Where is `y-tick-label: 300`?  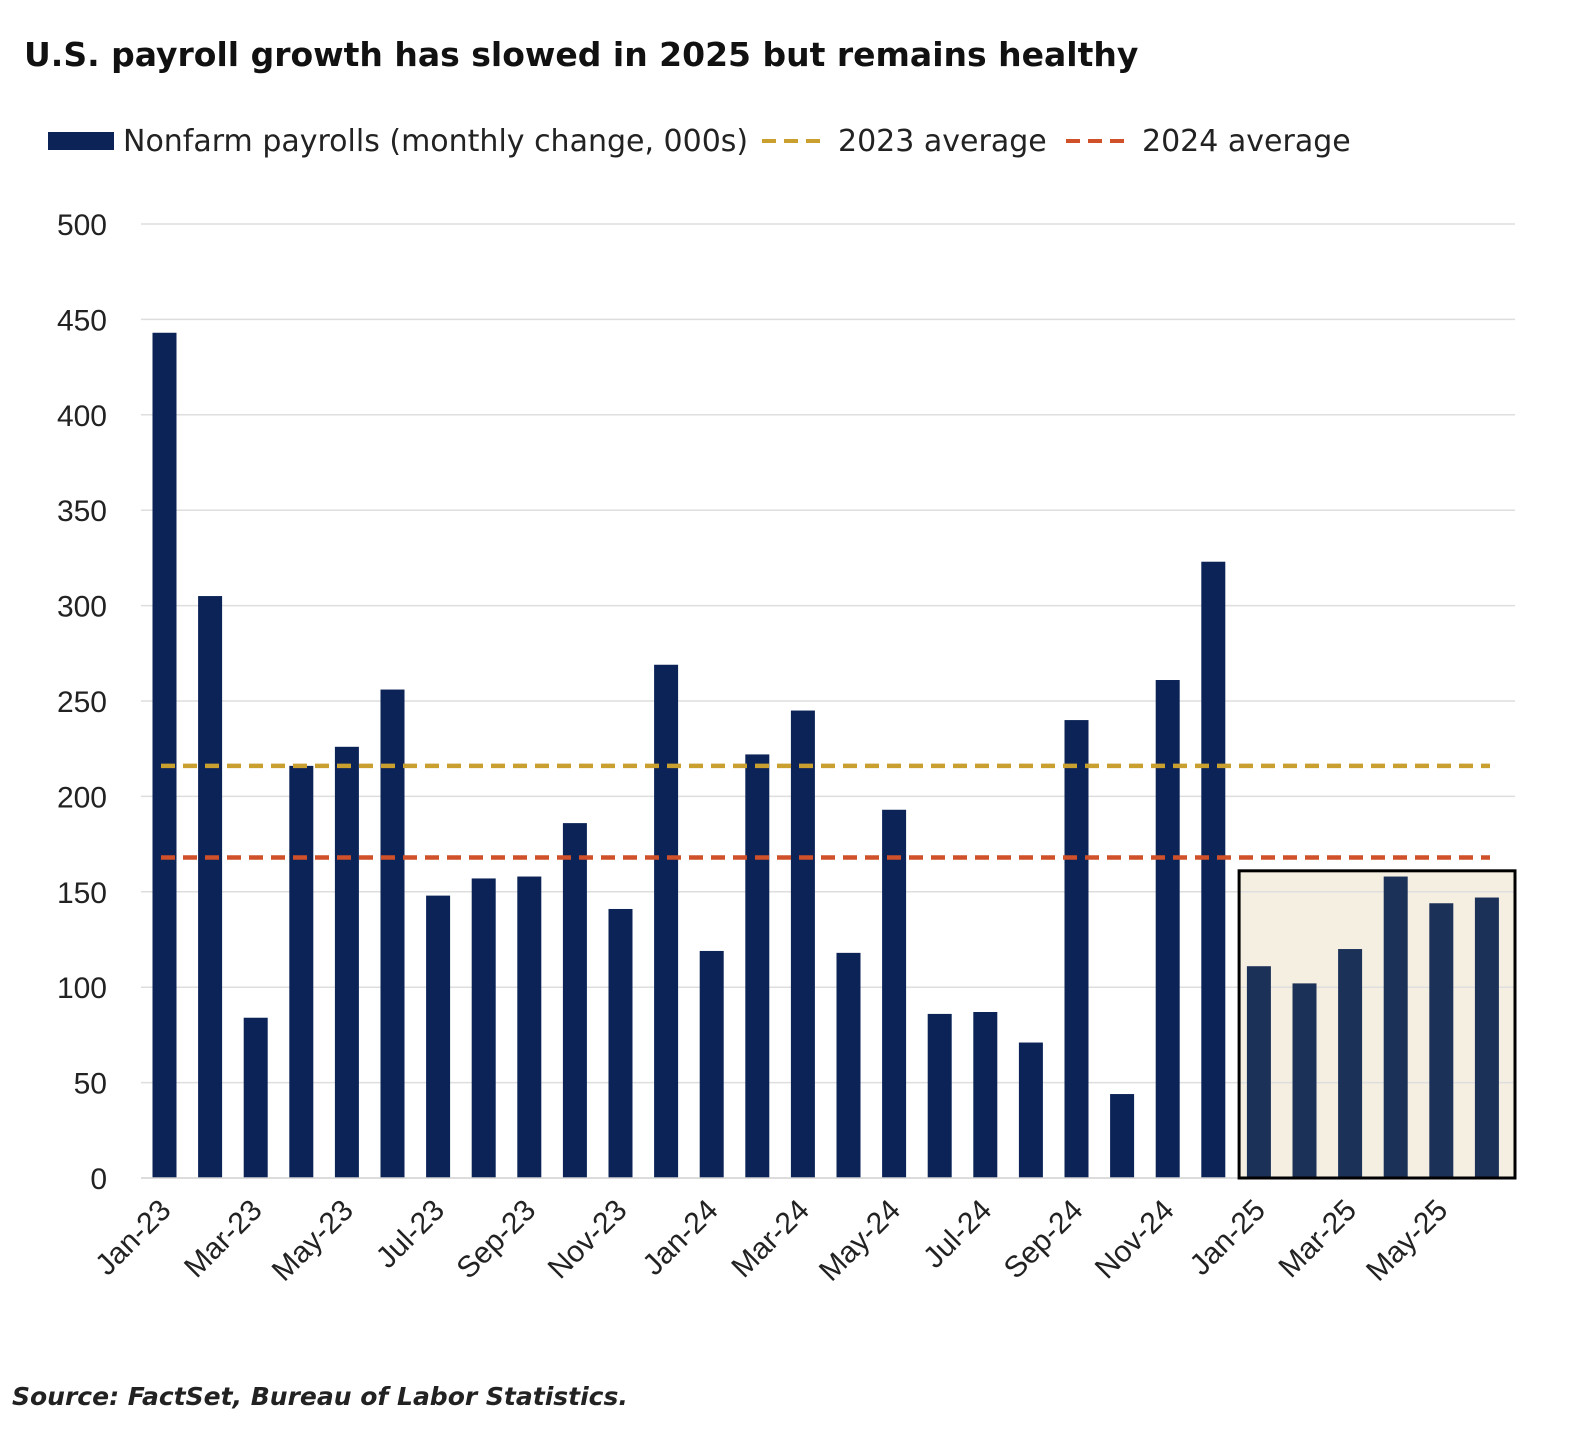
y-tick-label: 300 is located at coordinates (82, 607).